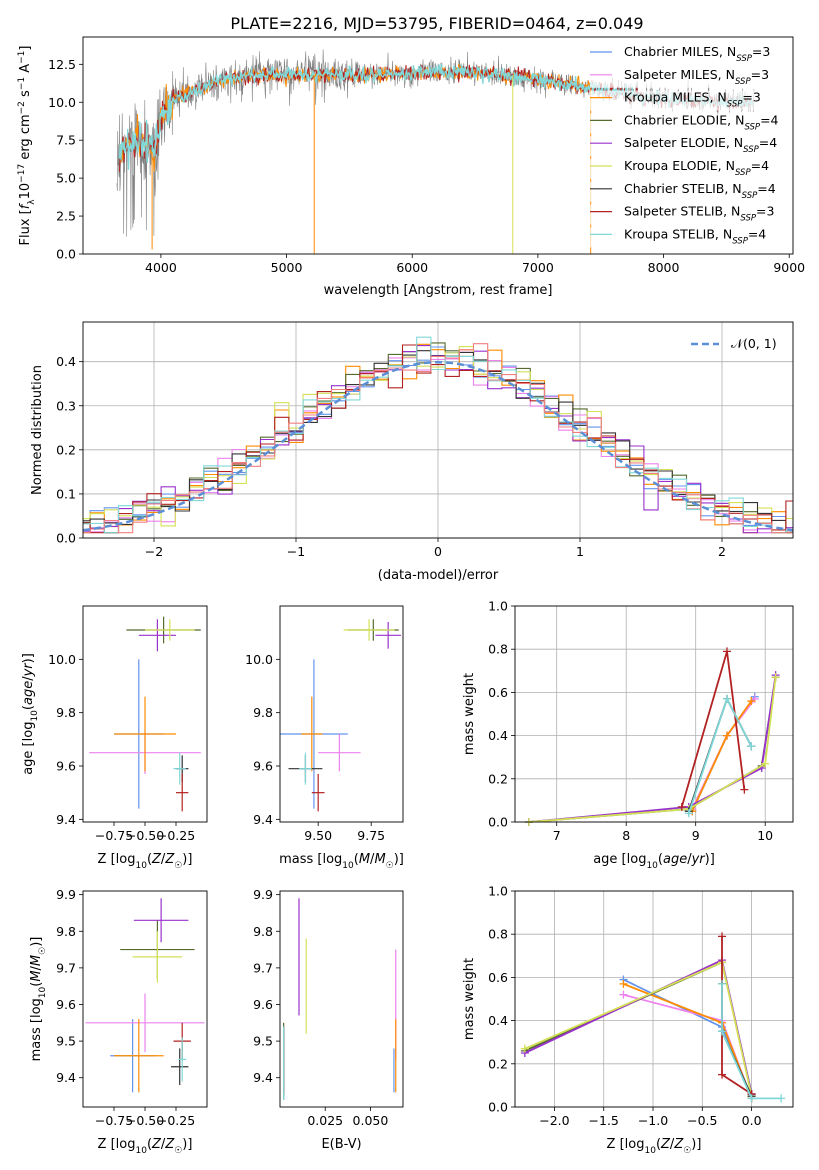  What do you see at coordinates (604, 1120) in the screenshot?
I see `x-tick-label: −1.5` at bounding box center [604, 1120].